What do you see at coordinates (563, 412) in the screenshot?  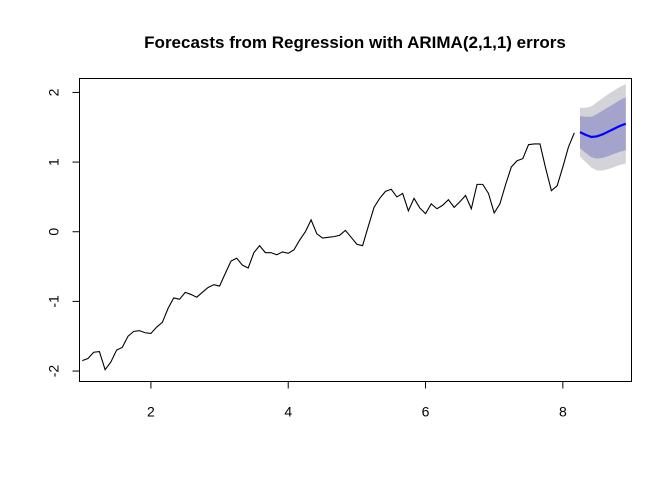 I see `x-tick-label: 8` at bounding box center [563, 412].